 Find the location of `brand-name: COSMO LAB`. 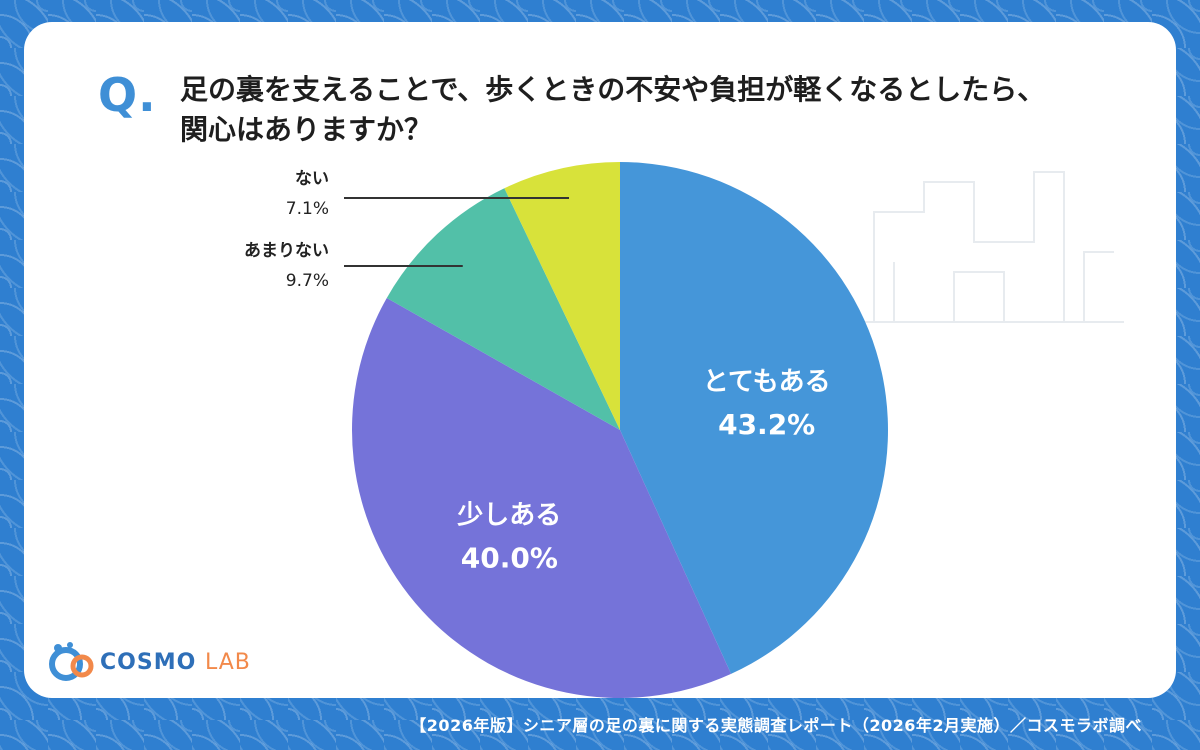

brand-name: COSMO LAB is located at coordinates (175, 662).